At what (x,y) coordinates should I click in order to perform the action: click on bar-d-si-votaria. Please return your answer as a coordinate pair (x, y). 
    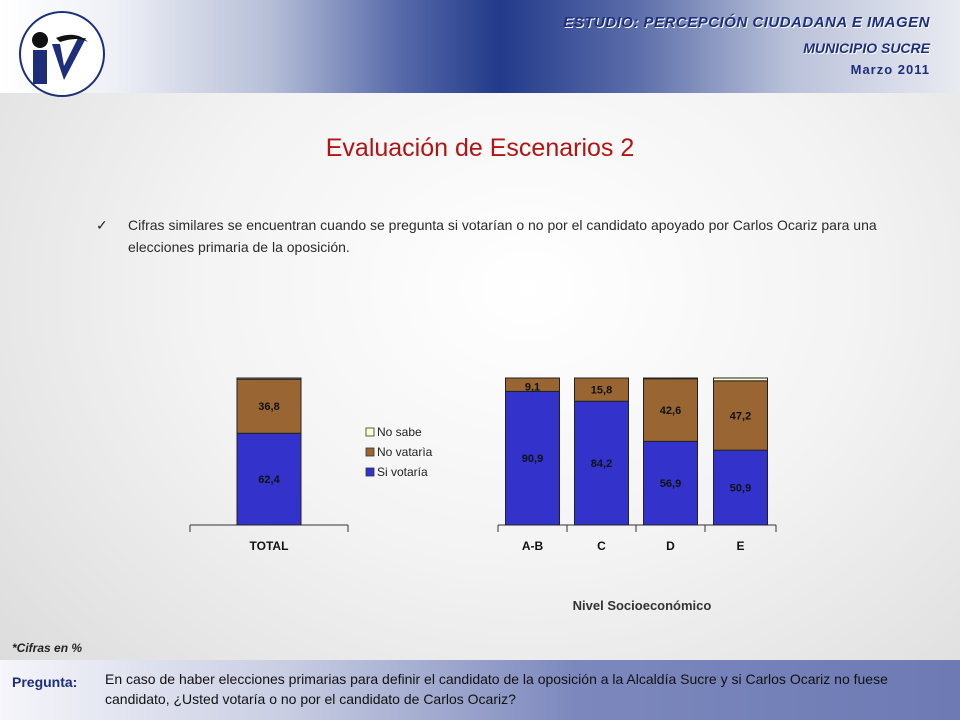
    Looking at the image, I should click on (670, 483).